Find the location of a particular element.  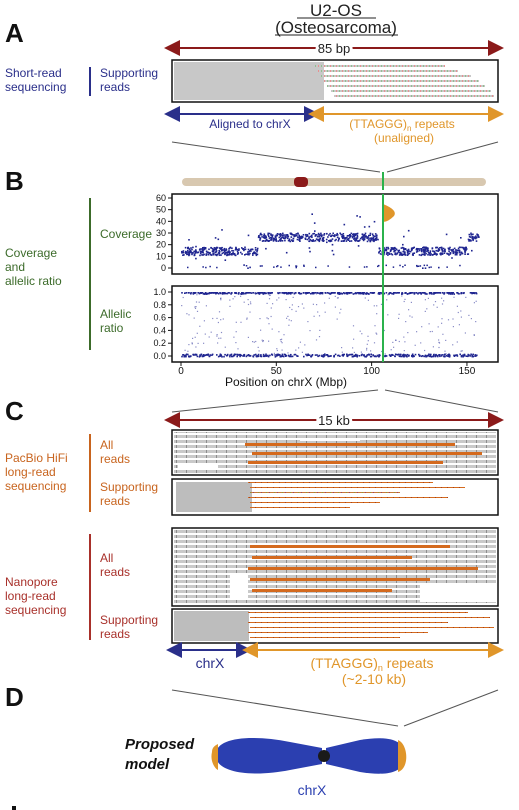

nanopore-all-reads-2: reads is located at coordinates (115, 572).